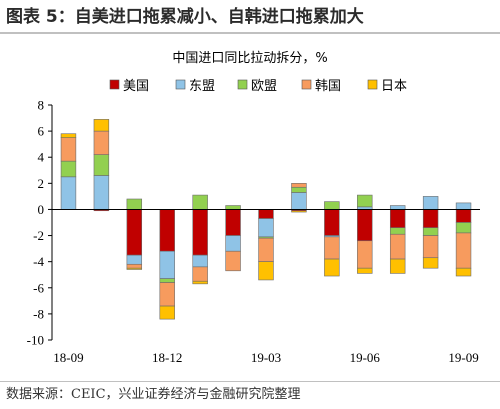 The image size is (500, 409). What do you see at coordinates (167, 357) in the screenshot?
I see `x-tick-label-1: 18-12` at bounding box center [167, 357].